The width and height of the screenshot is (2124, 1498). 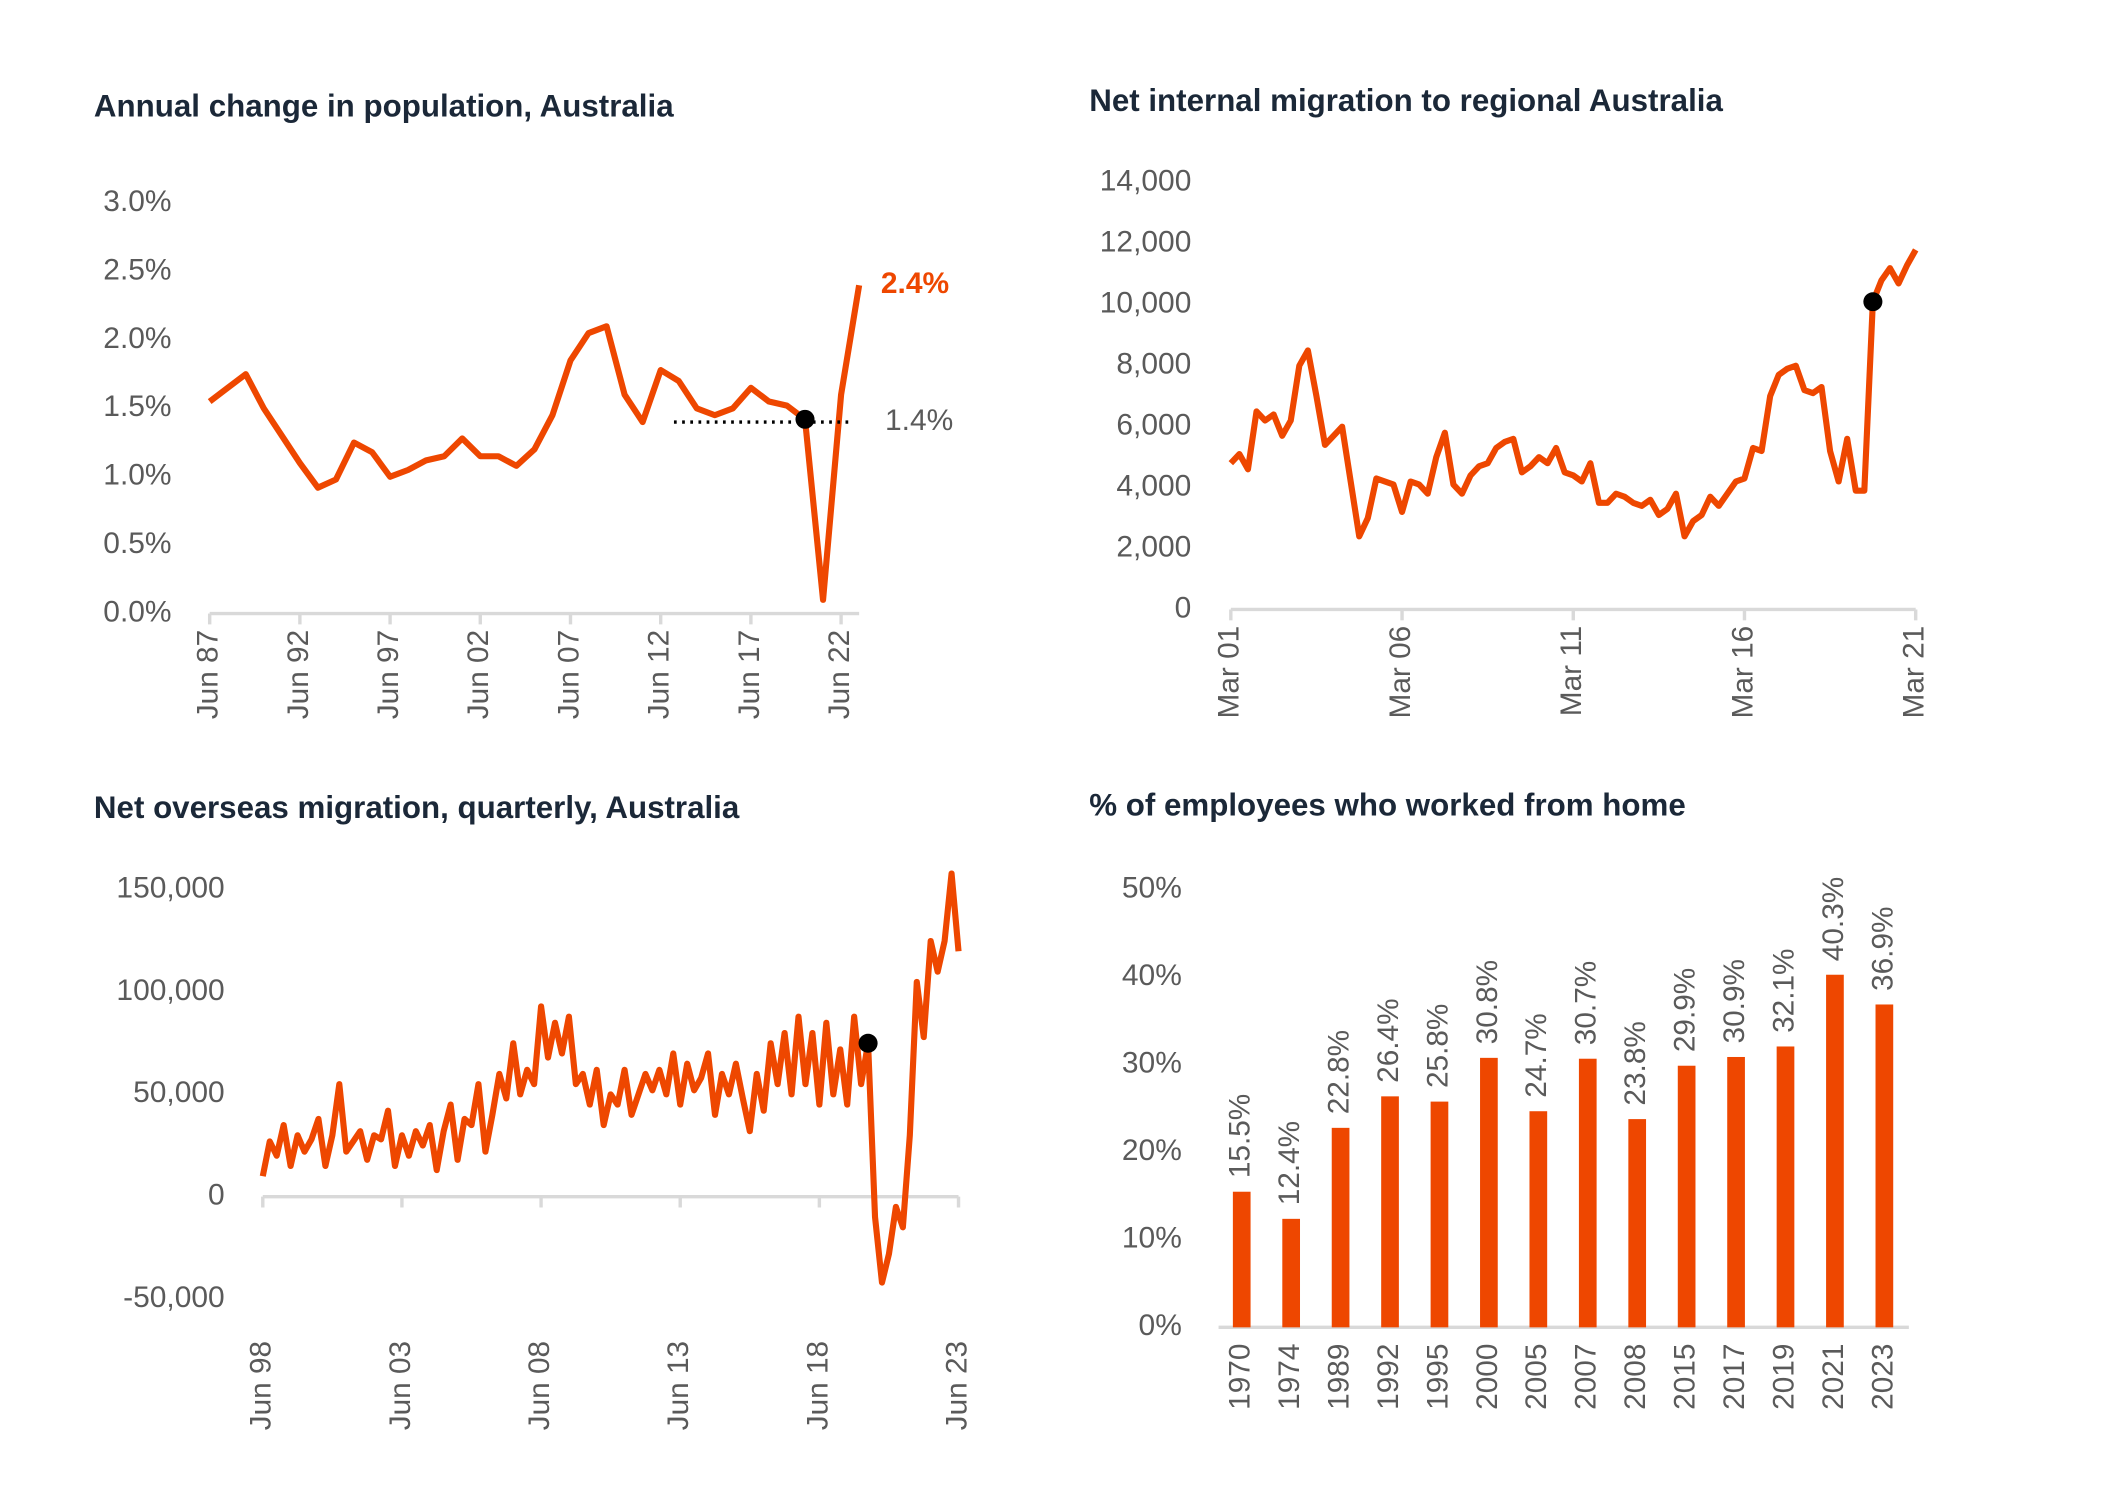 What do you see at coordinates (1914, 672) in the screenshot?
I see `x-tick-label: Mar 21` at bounding box center [1914, 672].